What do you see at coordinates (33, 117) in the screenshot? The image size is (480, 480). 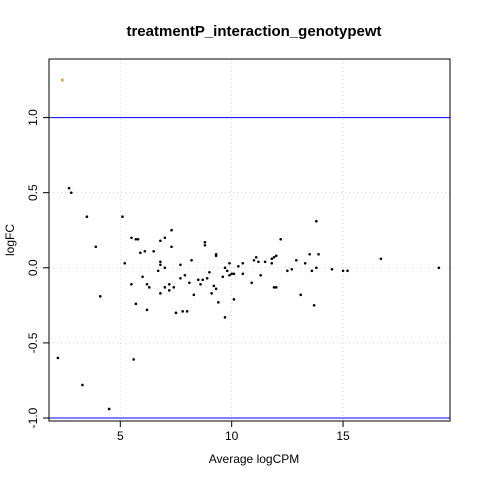 I see `y-tick-label: 1.0` at bounding box center [33, 117].